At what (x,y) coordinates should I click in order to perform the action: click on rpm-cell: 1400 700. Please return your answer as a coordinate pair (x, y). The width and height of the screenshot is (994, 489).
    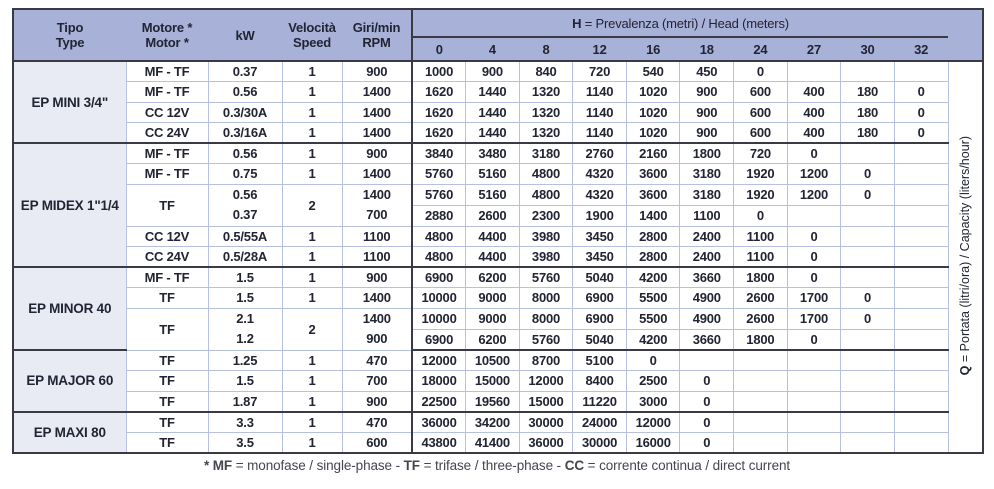
    Looking at the image, I should click on (377, 205).